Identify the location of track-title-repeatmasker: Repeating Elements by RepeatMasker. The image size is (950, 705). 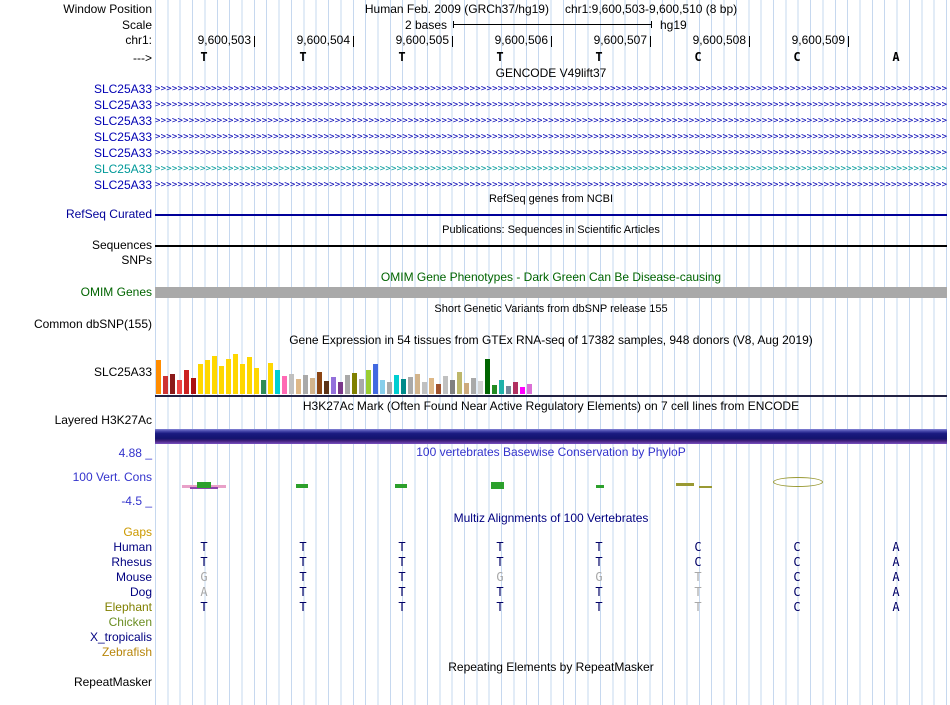
(551, 667).